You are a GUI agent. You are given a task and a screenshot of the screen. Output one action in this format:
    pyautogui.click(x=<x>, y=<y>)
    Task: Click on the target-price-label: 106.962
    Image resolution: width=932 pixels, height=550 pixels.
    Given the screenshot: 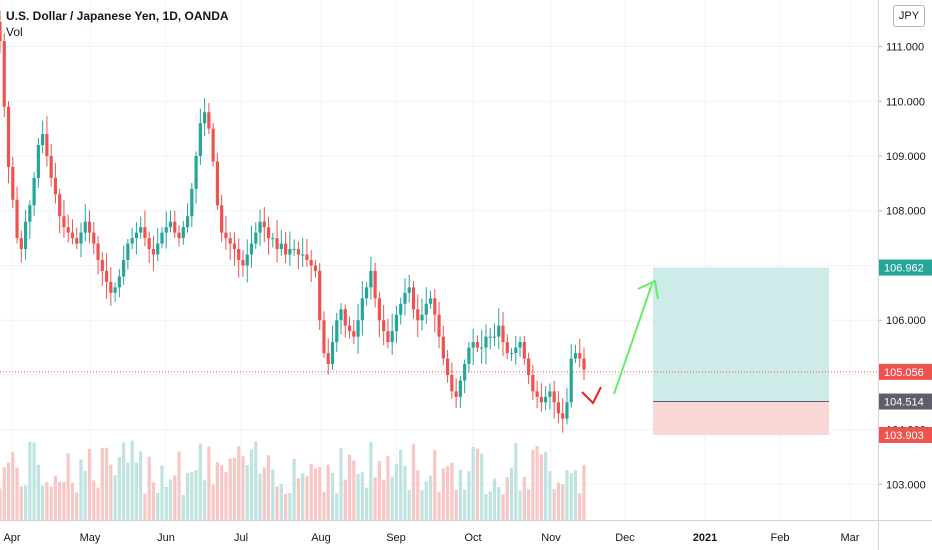 What is the action you would take?
    pyautogui.click(x=904, y=269)
    